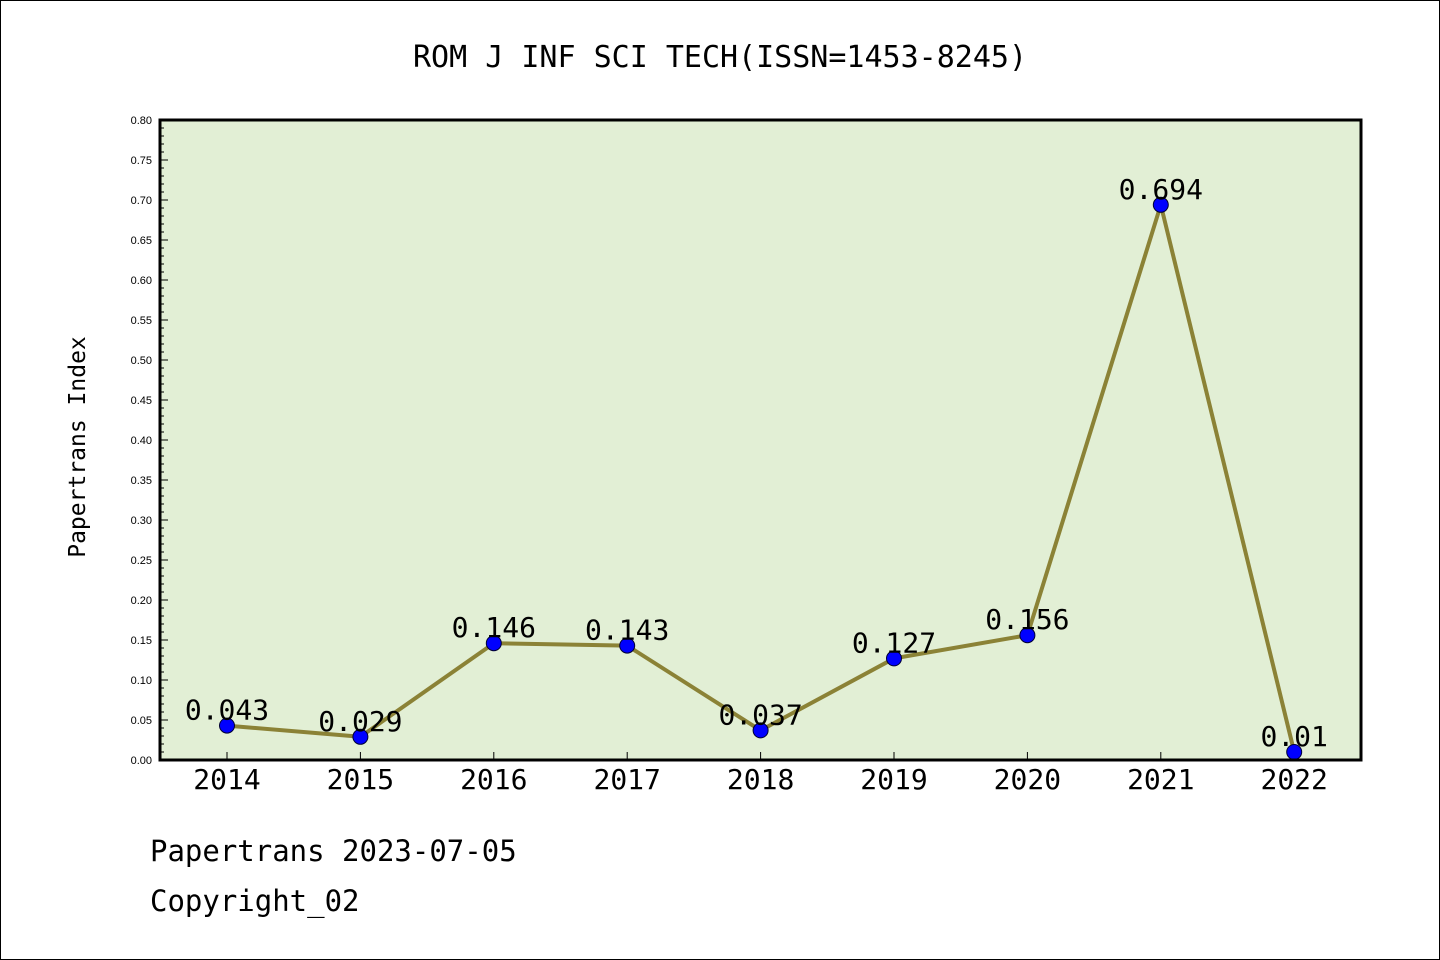 Image resolution: width=1440 pixels, height=960 pixels. What do you see at coordinates (720, 57) in the screenshot?
I see `chart-title: ROM J INF SCI TECH(ISSN=1453-8245)` at bounding box center [720, 57].